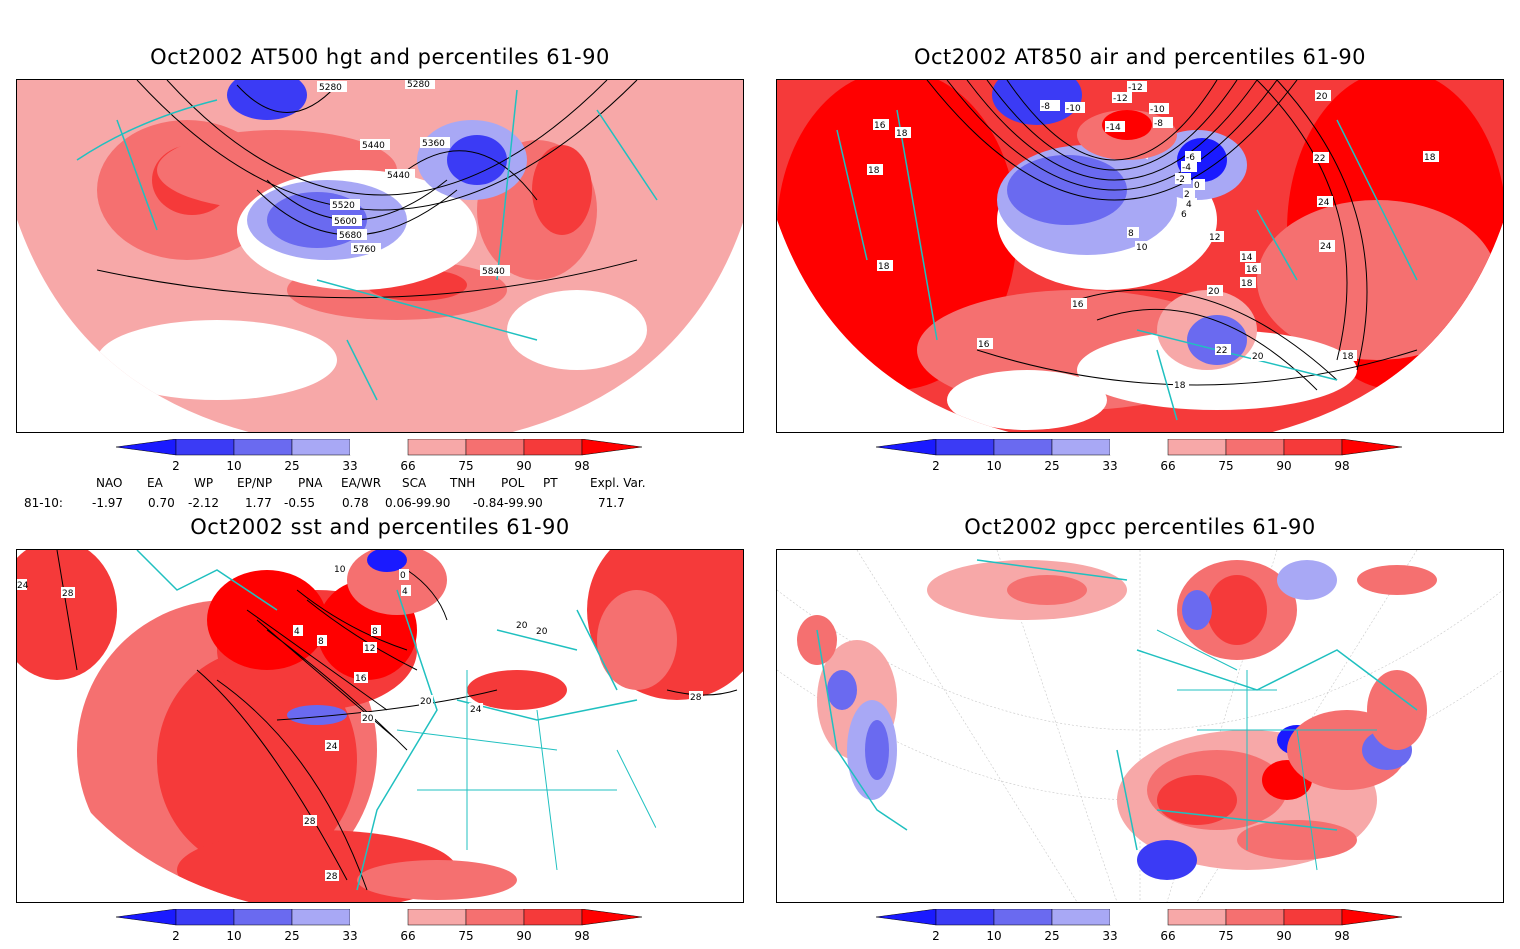  Describe the element at coordinates (1180, 180) in the screenshot. I see `svg-text: -2` at that location.